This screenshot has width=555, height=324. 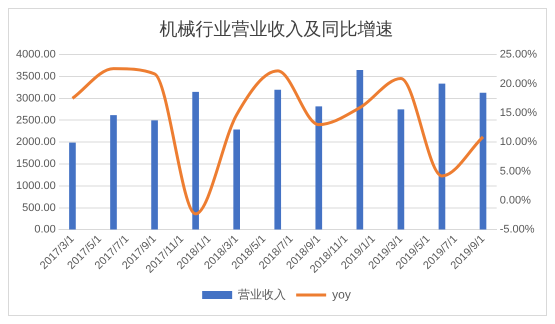 I want to click on legend-label: yoy, so click(x=341, y=294).